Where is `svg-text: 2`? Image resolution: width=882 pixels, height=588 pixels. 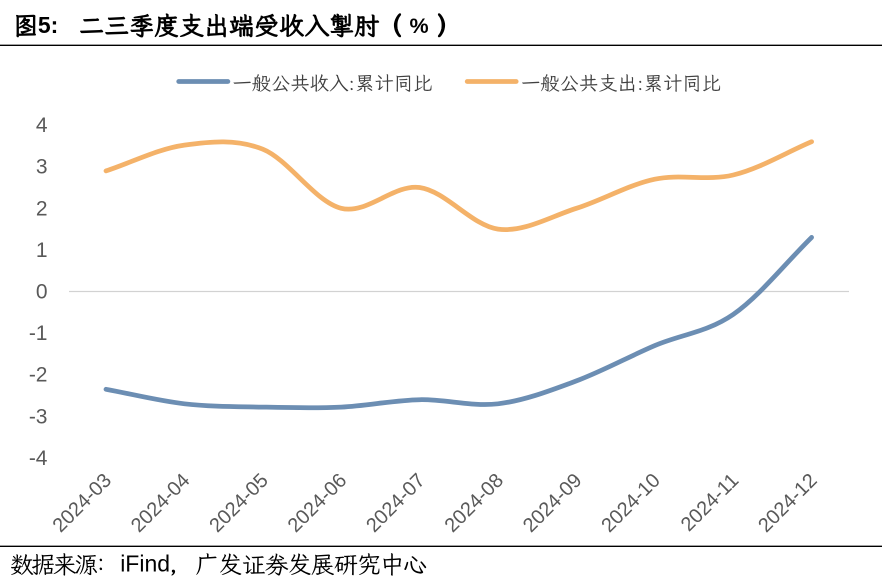 svg-text: 2 is located at coordinates (42, 208).